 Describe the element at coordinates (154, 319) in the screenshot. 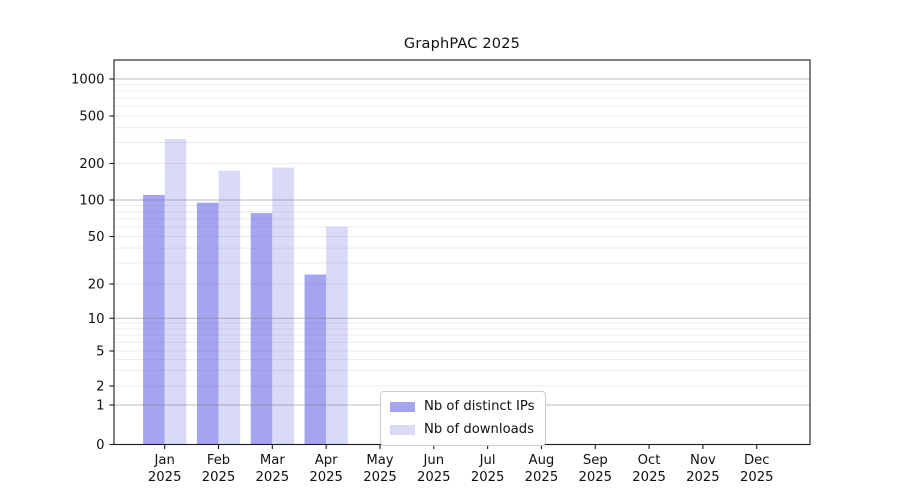

I see `bar-jan-distinct-ips` at that location.